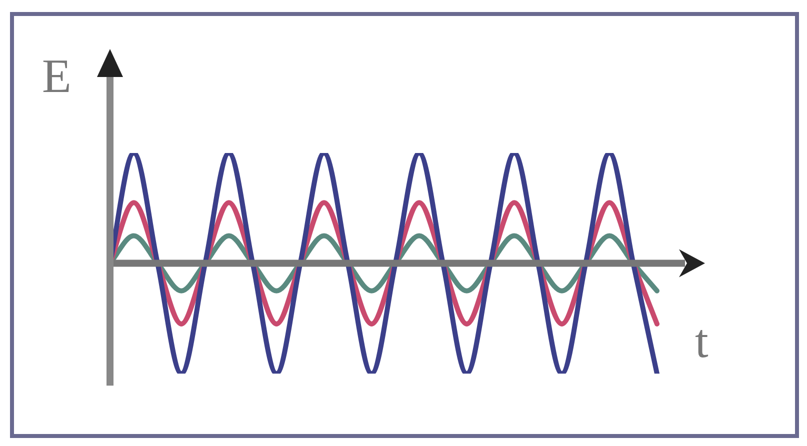 The height and width of the screenshot is (446, 807). Describe the element at coordinates (57, 76) in the screenshot. I see `y-axis-title: E` at that location.